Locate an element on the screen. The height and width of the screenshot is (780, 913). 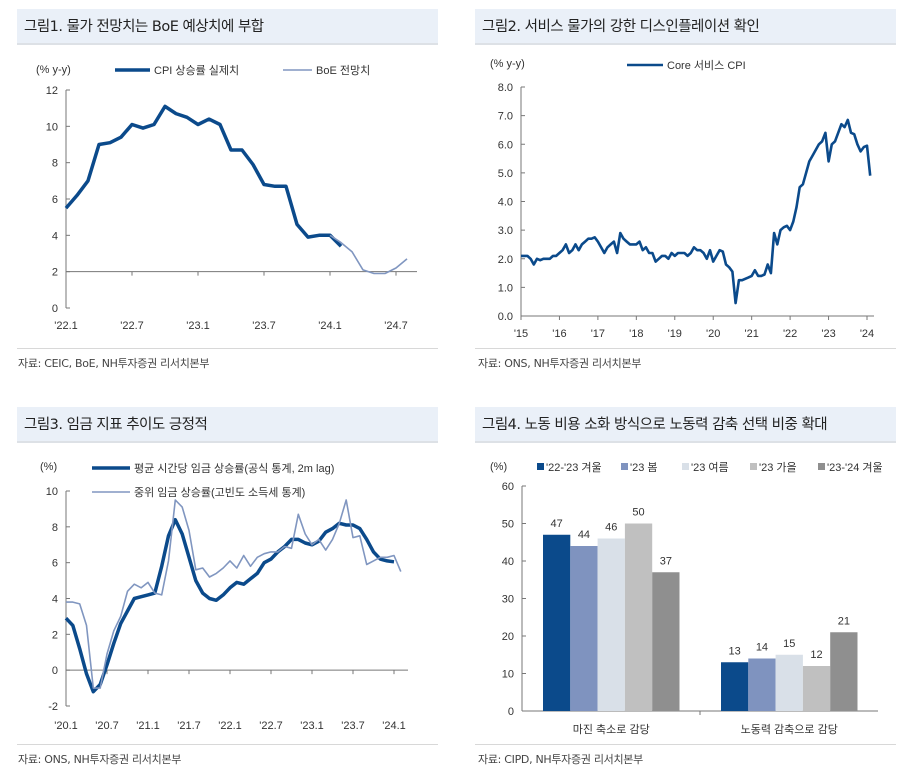
legend-label-3: '23 여름 is located at coordinates (710, 467).